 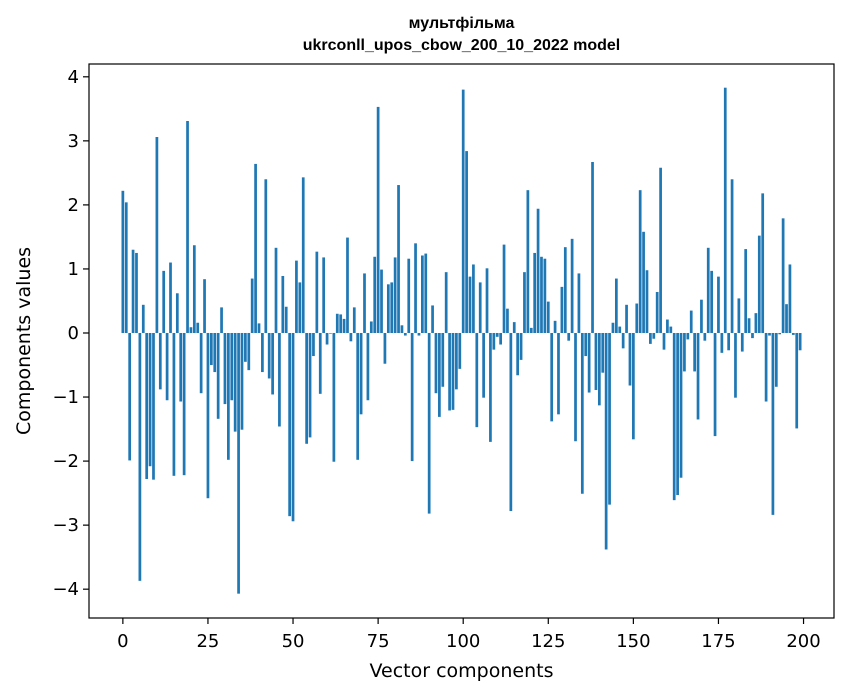 What do you see at coordinates (65, 525) in the screenshot?
I see `y-tick-label: −3` at bounding box center [65, 525].